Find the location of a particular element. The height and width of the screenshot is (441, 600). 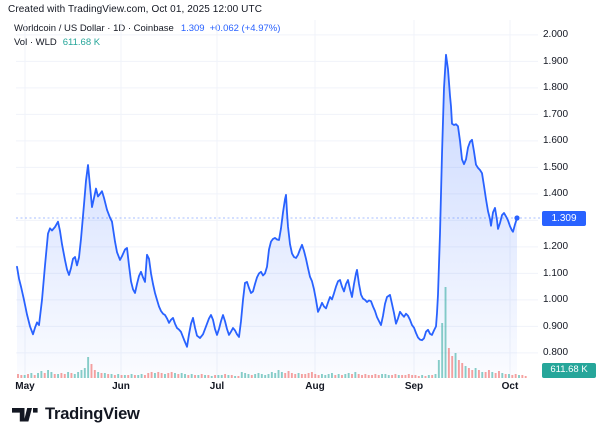

price-scale-label: 1.900 is located at coordinates (556, 61).